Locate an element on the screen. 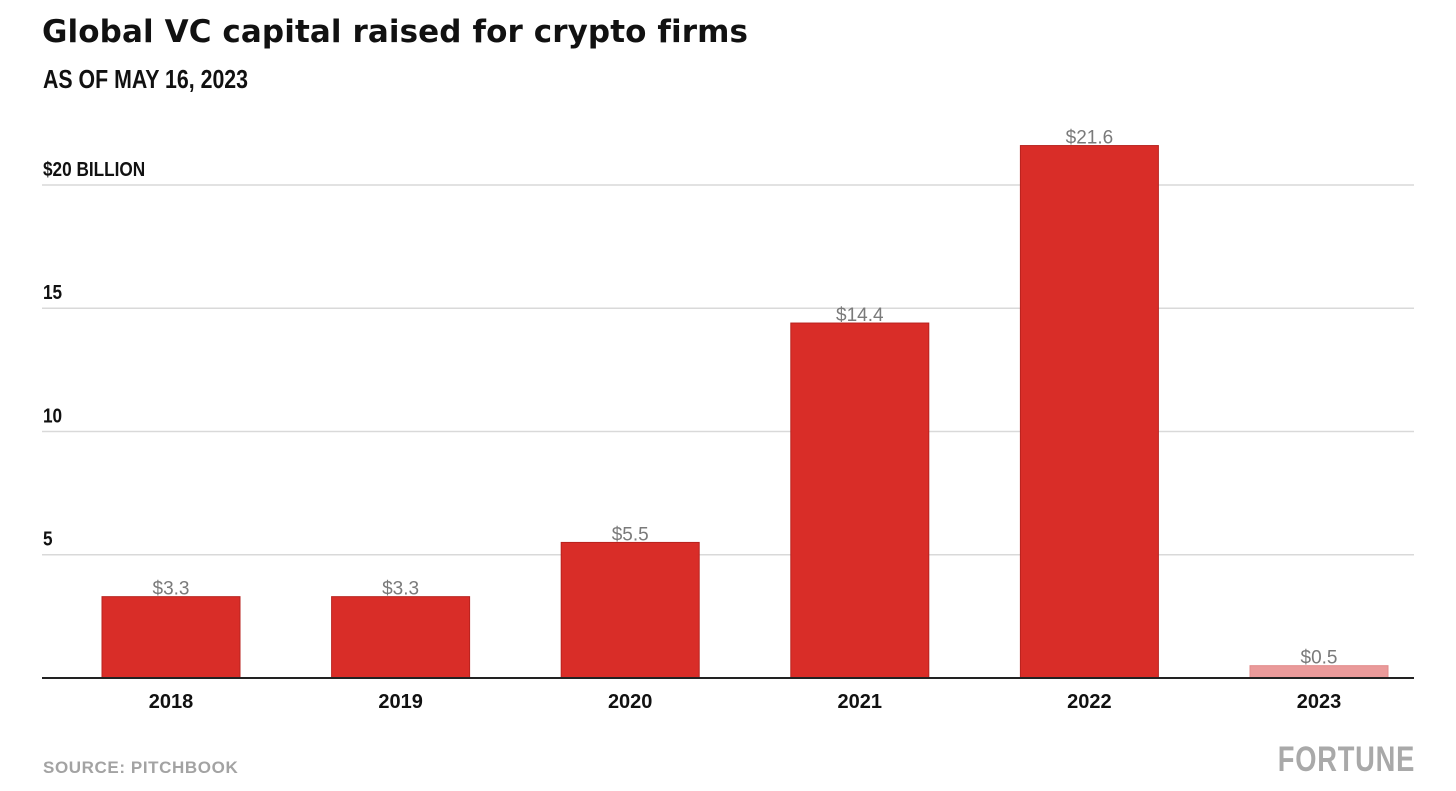 Image resolution: width=1456 pixels, height=791 pixels. x-tick-label: 2020 is located at coordinates (630, 702).